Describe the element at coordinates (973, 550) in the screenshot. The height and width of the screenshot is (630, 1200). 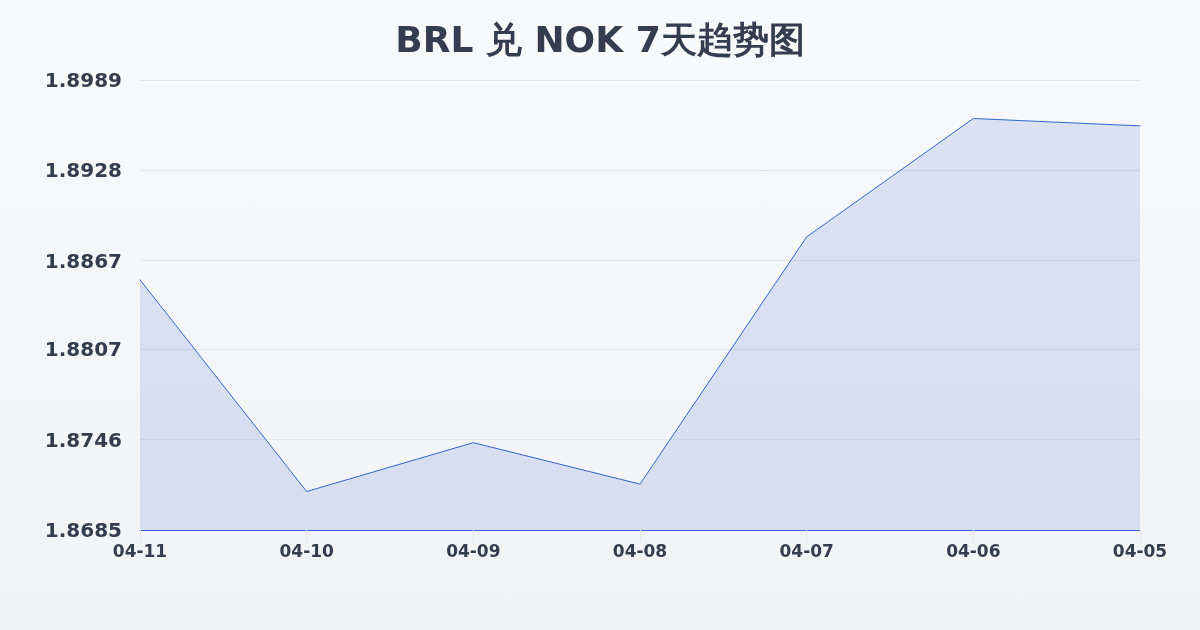
I see `x-tick-label: 04-06` at that location.